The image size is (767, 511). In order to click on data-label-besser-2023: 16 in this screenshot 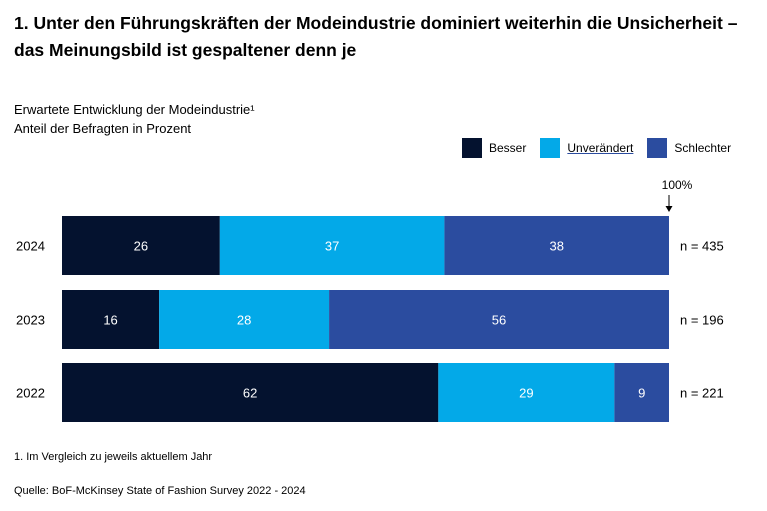, I will do `click(110, 320)`.